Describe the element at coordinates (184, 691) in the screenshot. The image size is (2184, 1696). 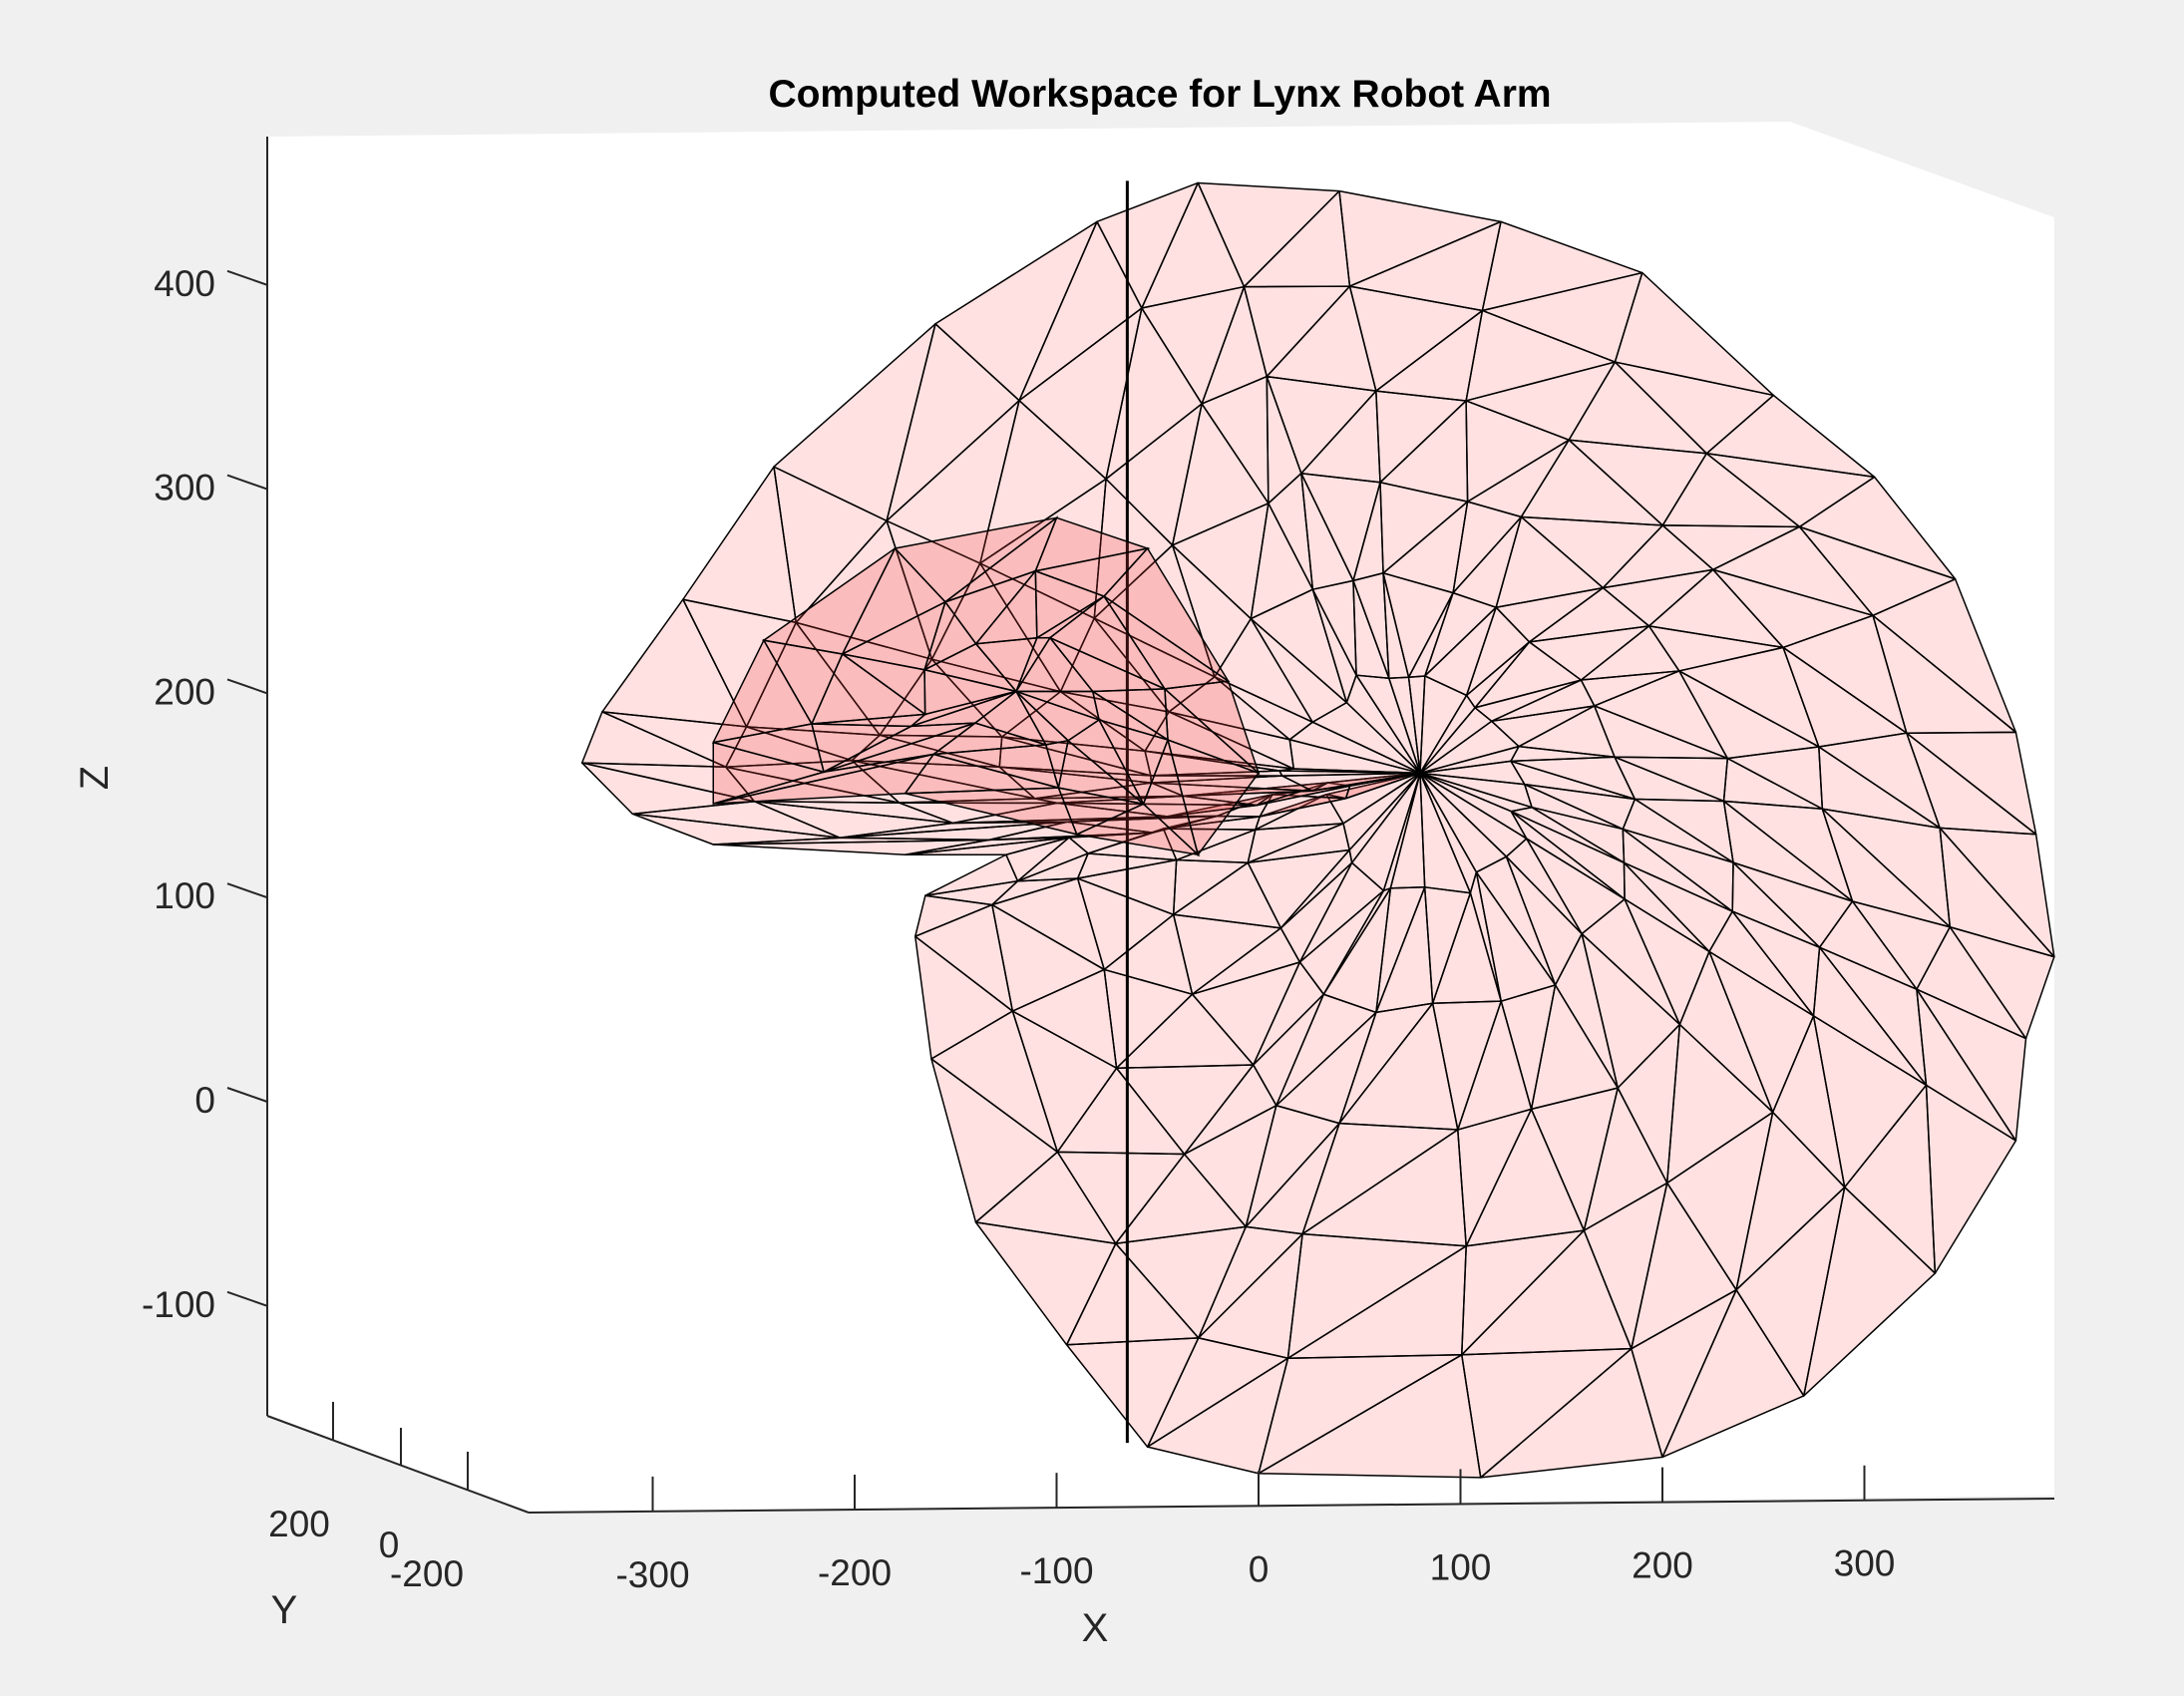
I see `z-tick-label: 200` at that location.